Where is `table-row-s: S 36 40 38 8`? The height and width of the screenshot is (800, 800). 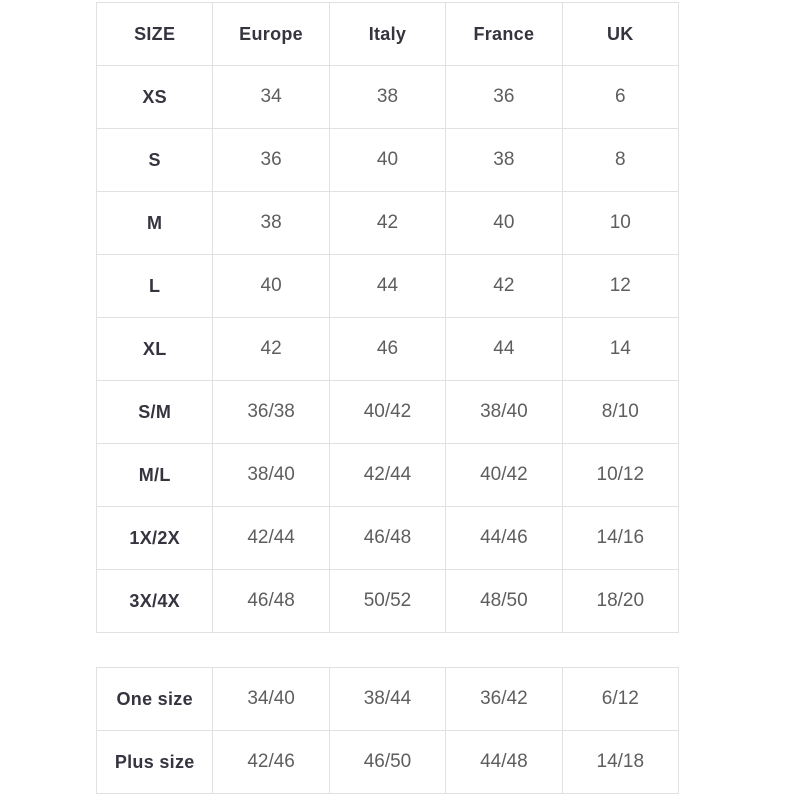
table-row-s: S 36 40 38 8 is located at coordinates (387, 160).